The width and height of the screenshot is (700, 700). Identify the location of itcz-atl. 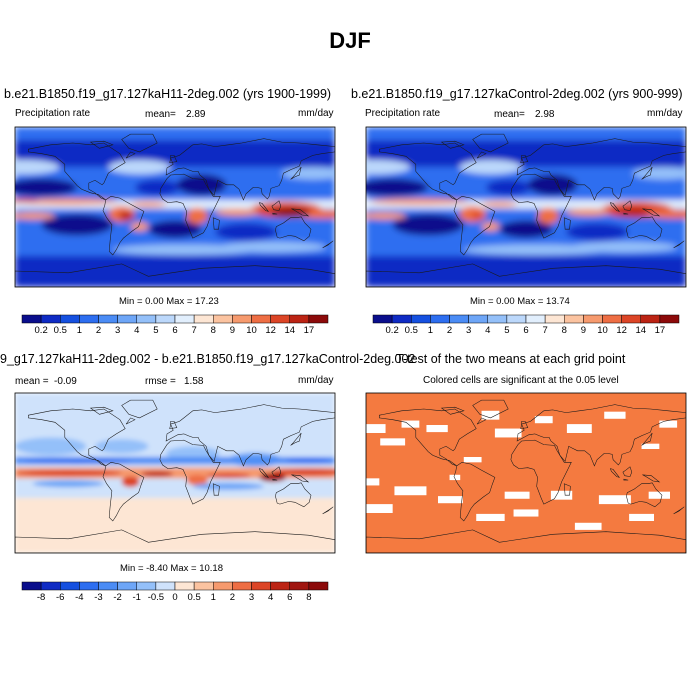
(499, 204).